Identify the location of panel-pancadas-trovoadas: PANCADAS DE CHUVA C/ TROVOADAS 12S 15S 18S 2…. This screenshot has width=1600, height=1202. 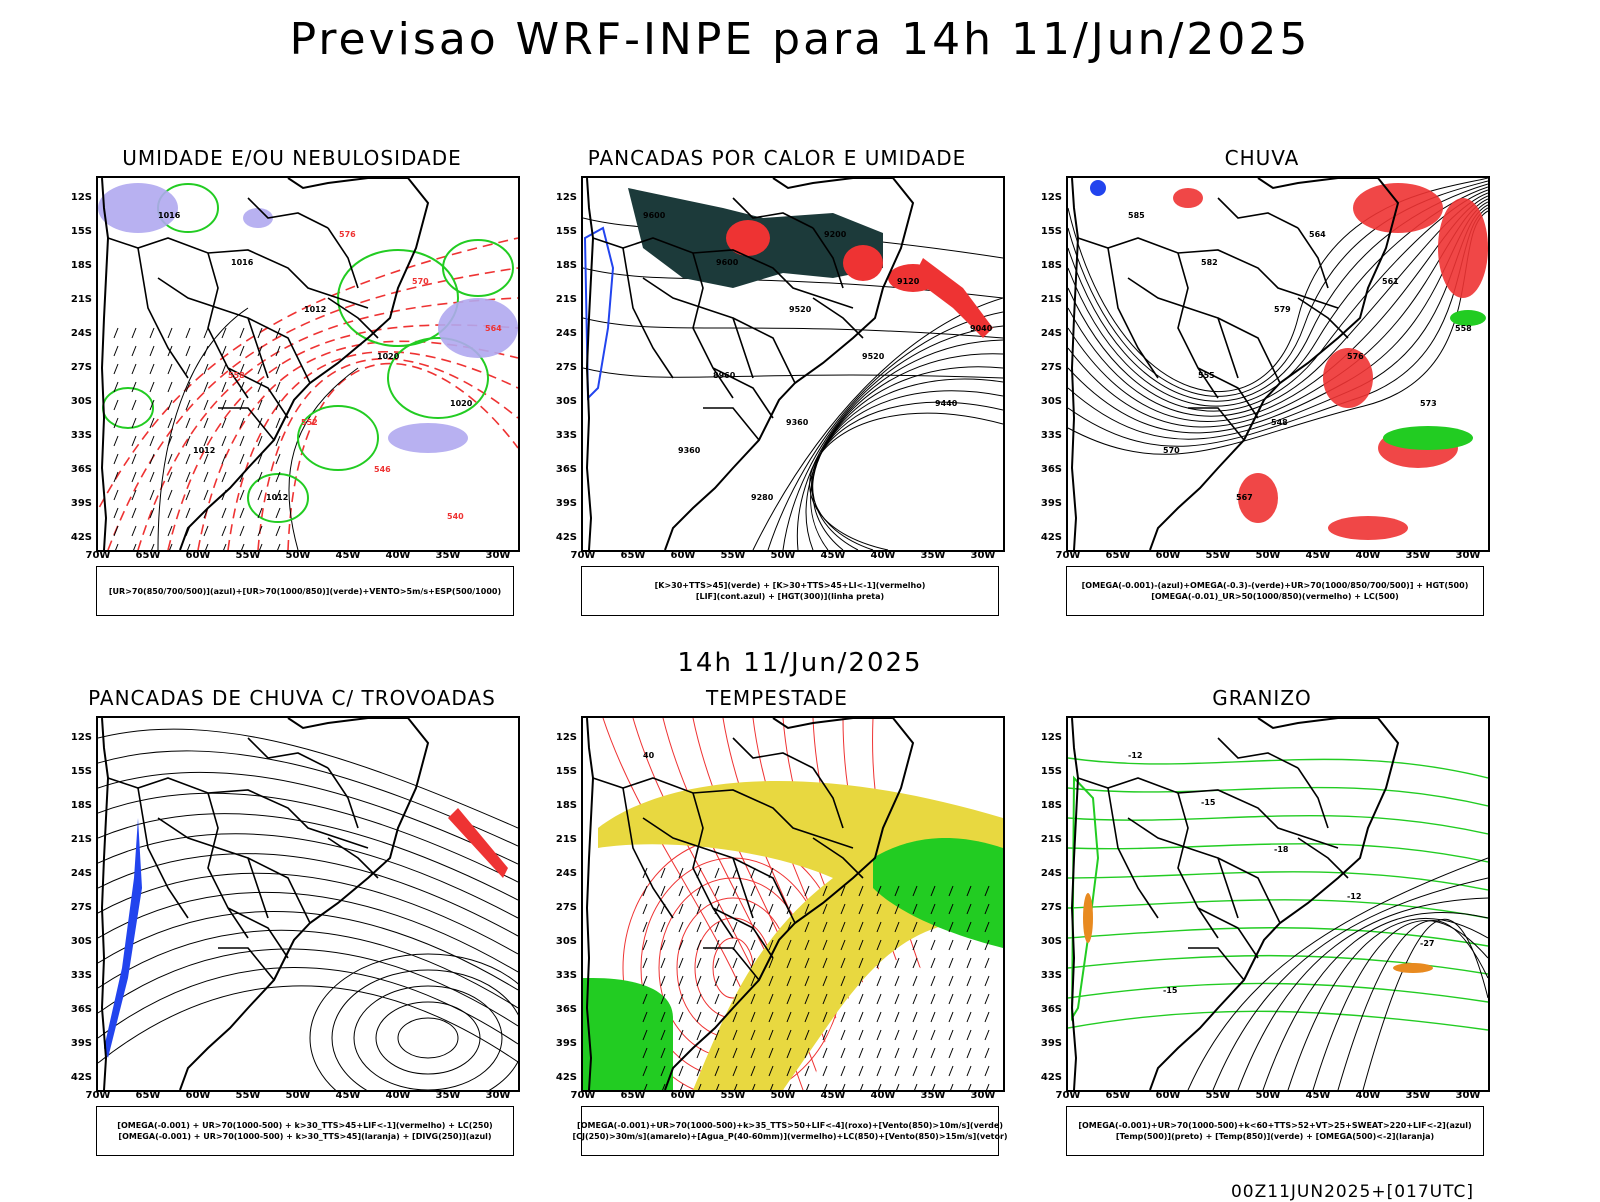
(292, 936).